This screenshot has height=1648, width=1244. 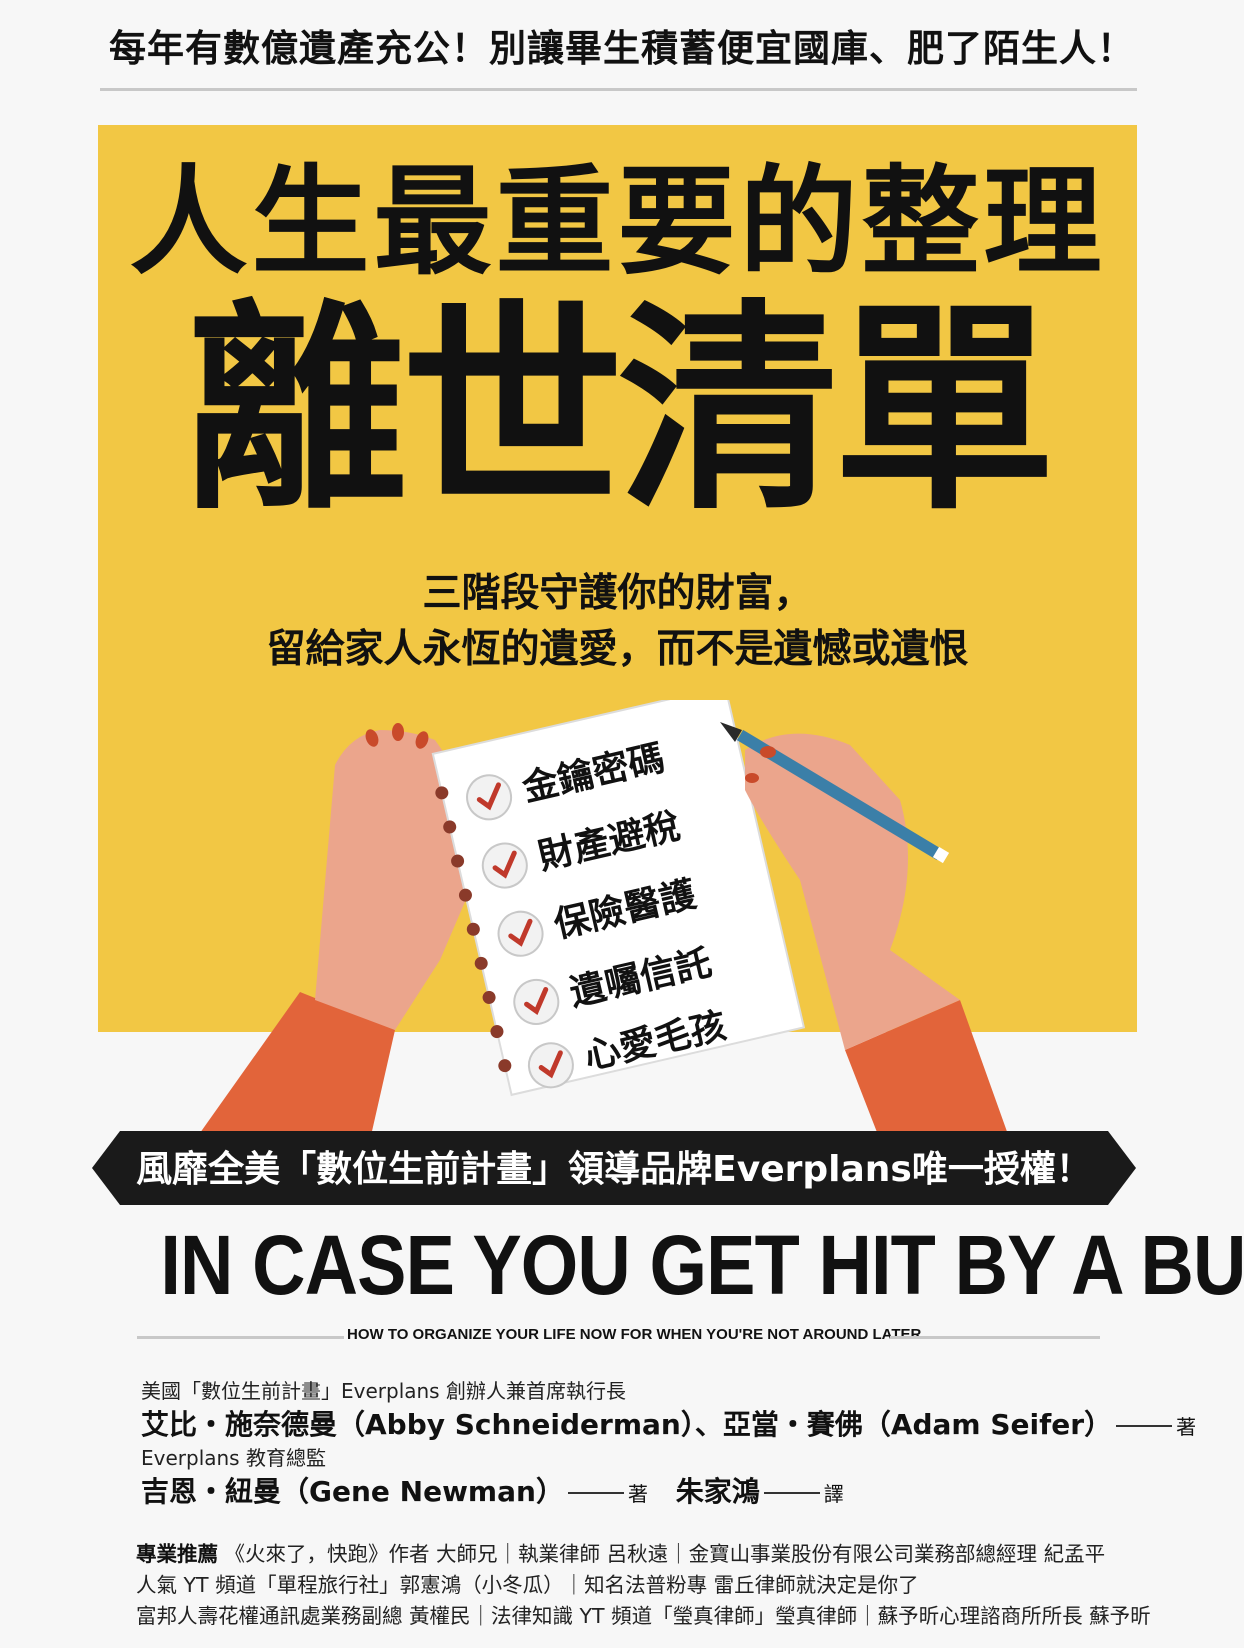 What do you see at coordinates (473, 929) in the screenshot?
I see `spiral-binding` at bounding box center [473, 929].